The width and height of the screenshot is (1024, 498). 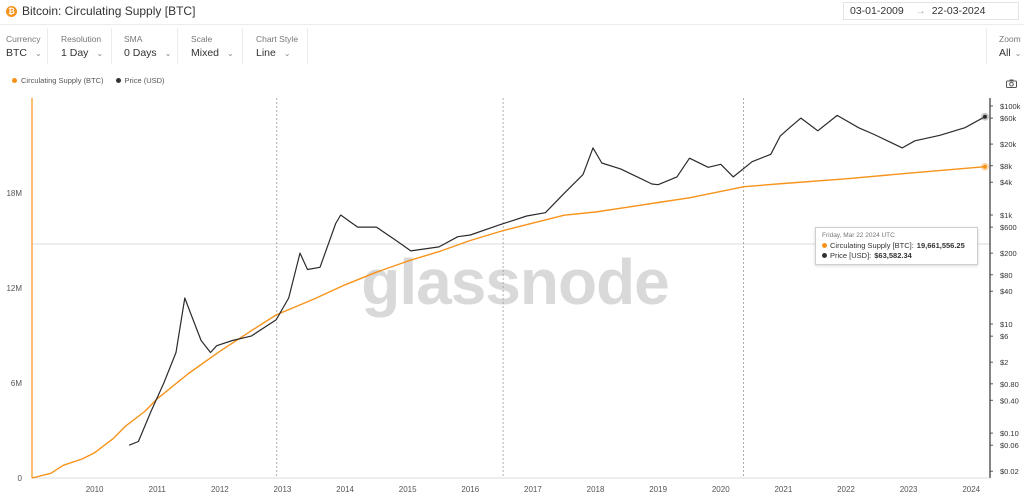 What do you see at coordinates (846, 489) in the screenshot?
I see `x-axis-tick-label: 2022` at bounding box center [846, 489].